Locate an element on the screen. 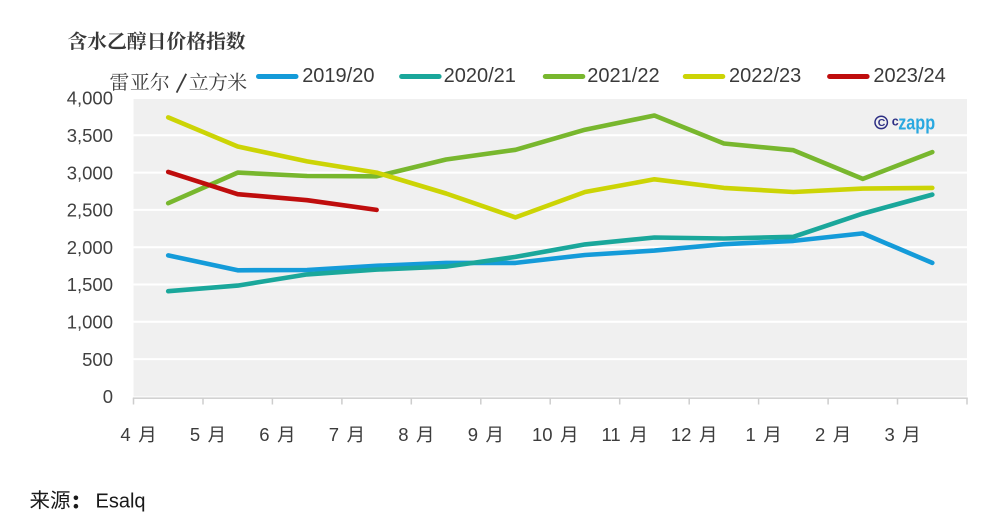 This screenshot has width=999, height=522. svg-text: 2,500 is located at coordinates (90, 210).